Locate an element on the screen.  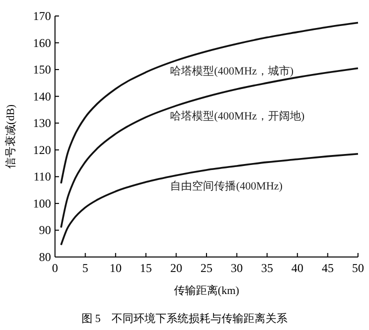
y-tick-label: 150 is located at coordinates (42, 69).